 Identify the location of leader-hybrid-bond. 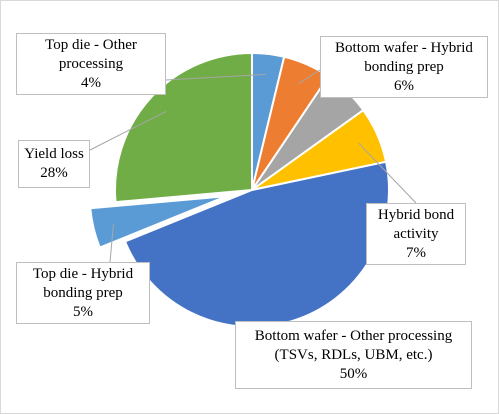
(387, 173).